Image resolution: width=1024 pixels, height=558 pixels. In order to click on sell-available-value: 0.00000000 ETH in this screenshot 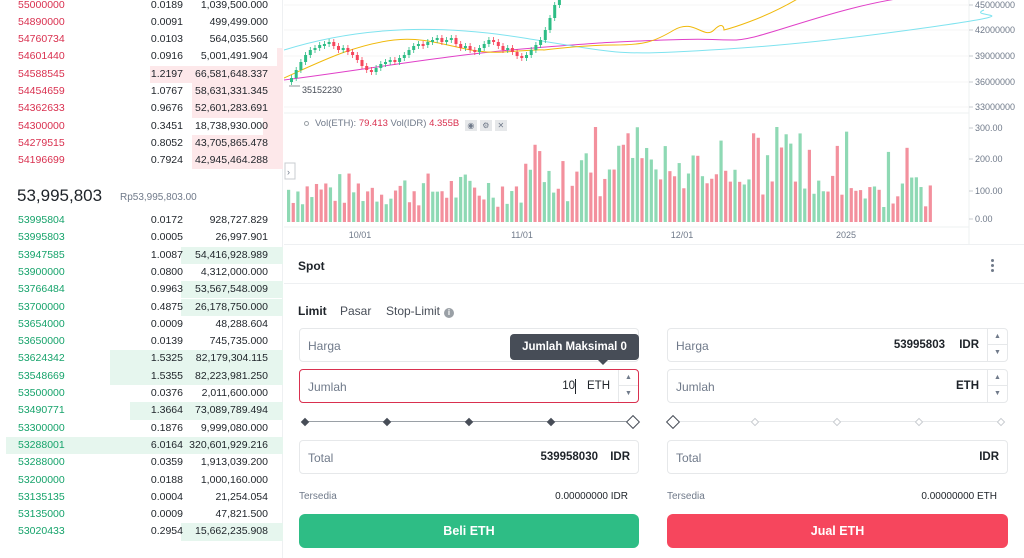, I will do `click(959, 496)`.